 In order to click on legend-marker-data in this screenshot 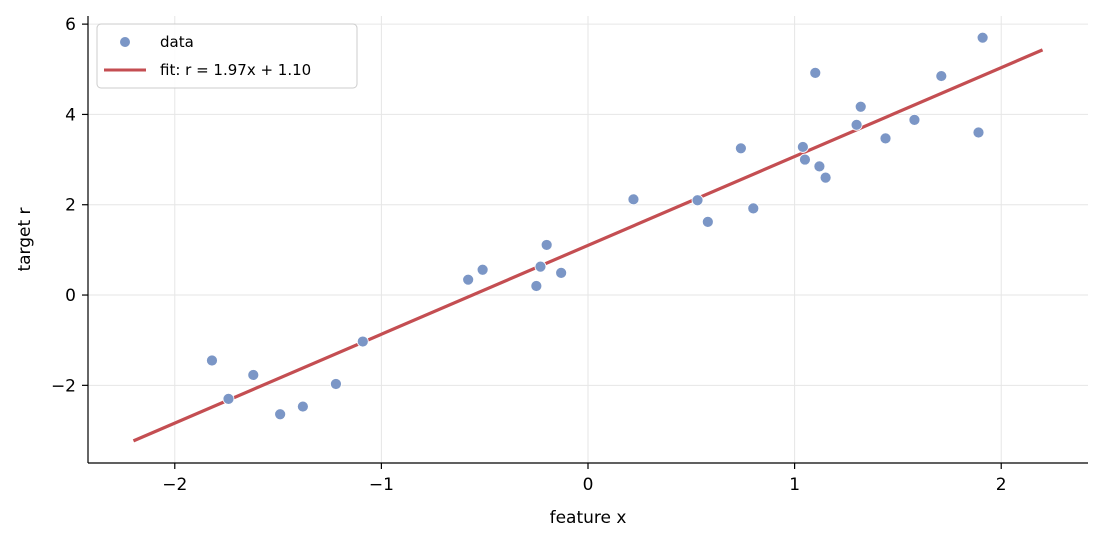, I will do `click(125, 42)`.